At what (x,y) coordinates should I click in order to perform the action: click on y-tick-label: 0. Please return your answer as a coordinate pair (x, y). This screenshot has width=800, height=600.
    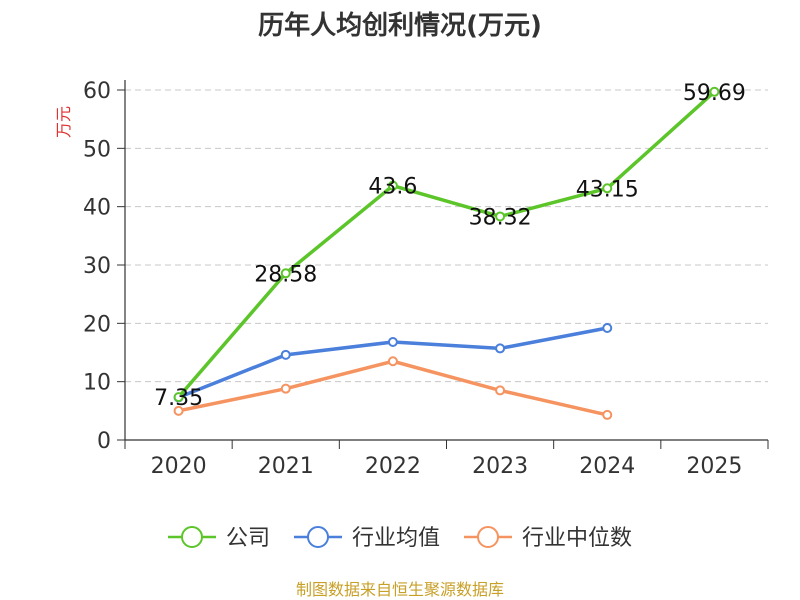
    Looking at the image, I should click on (104, 441).